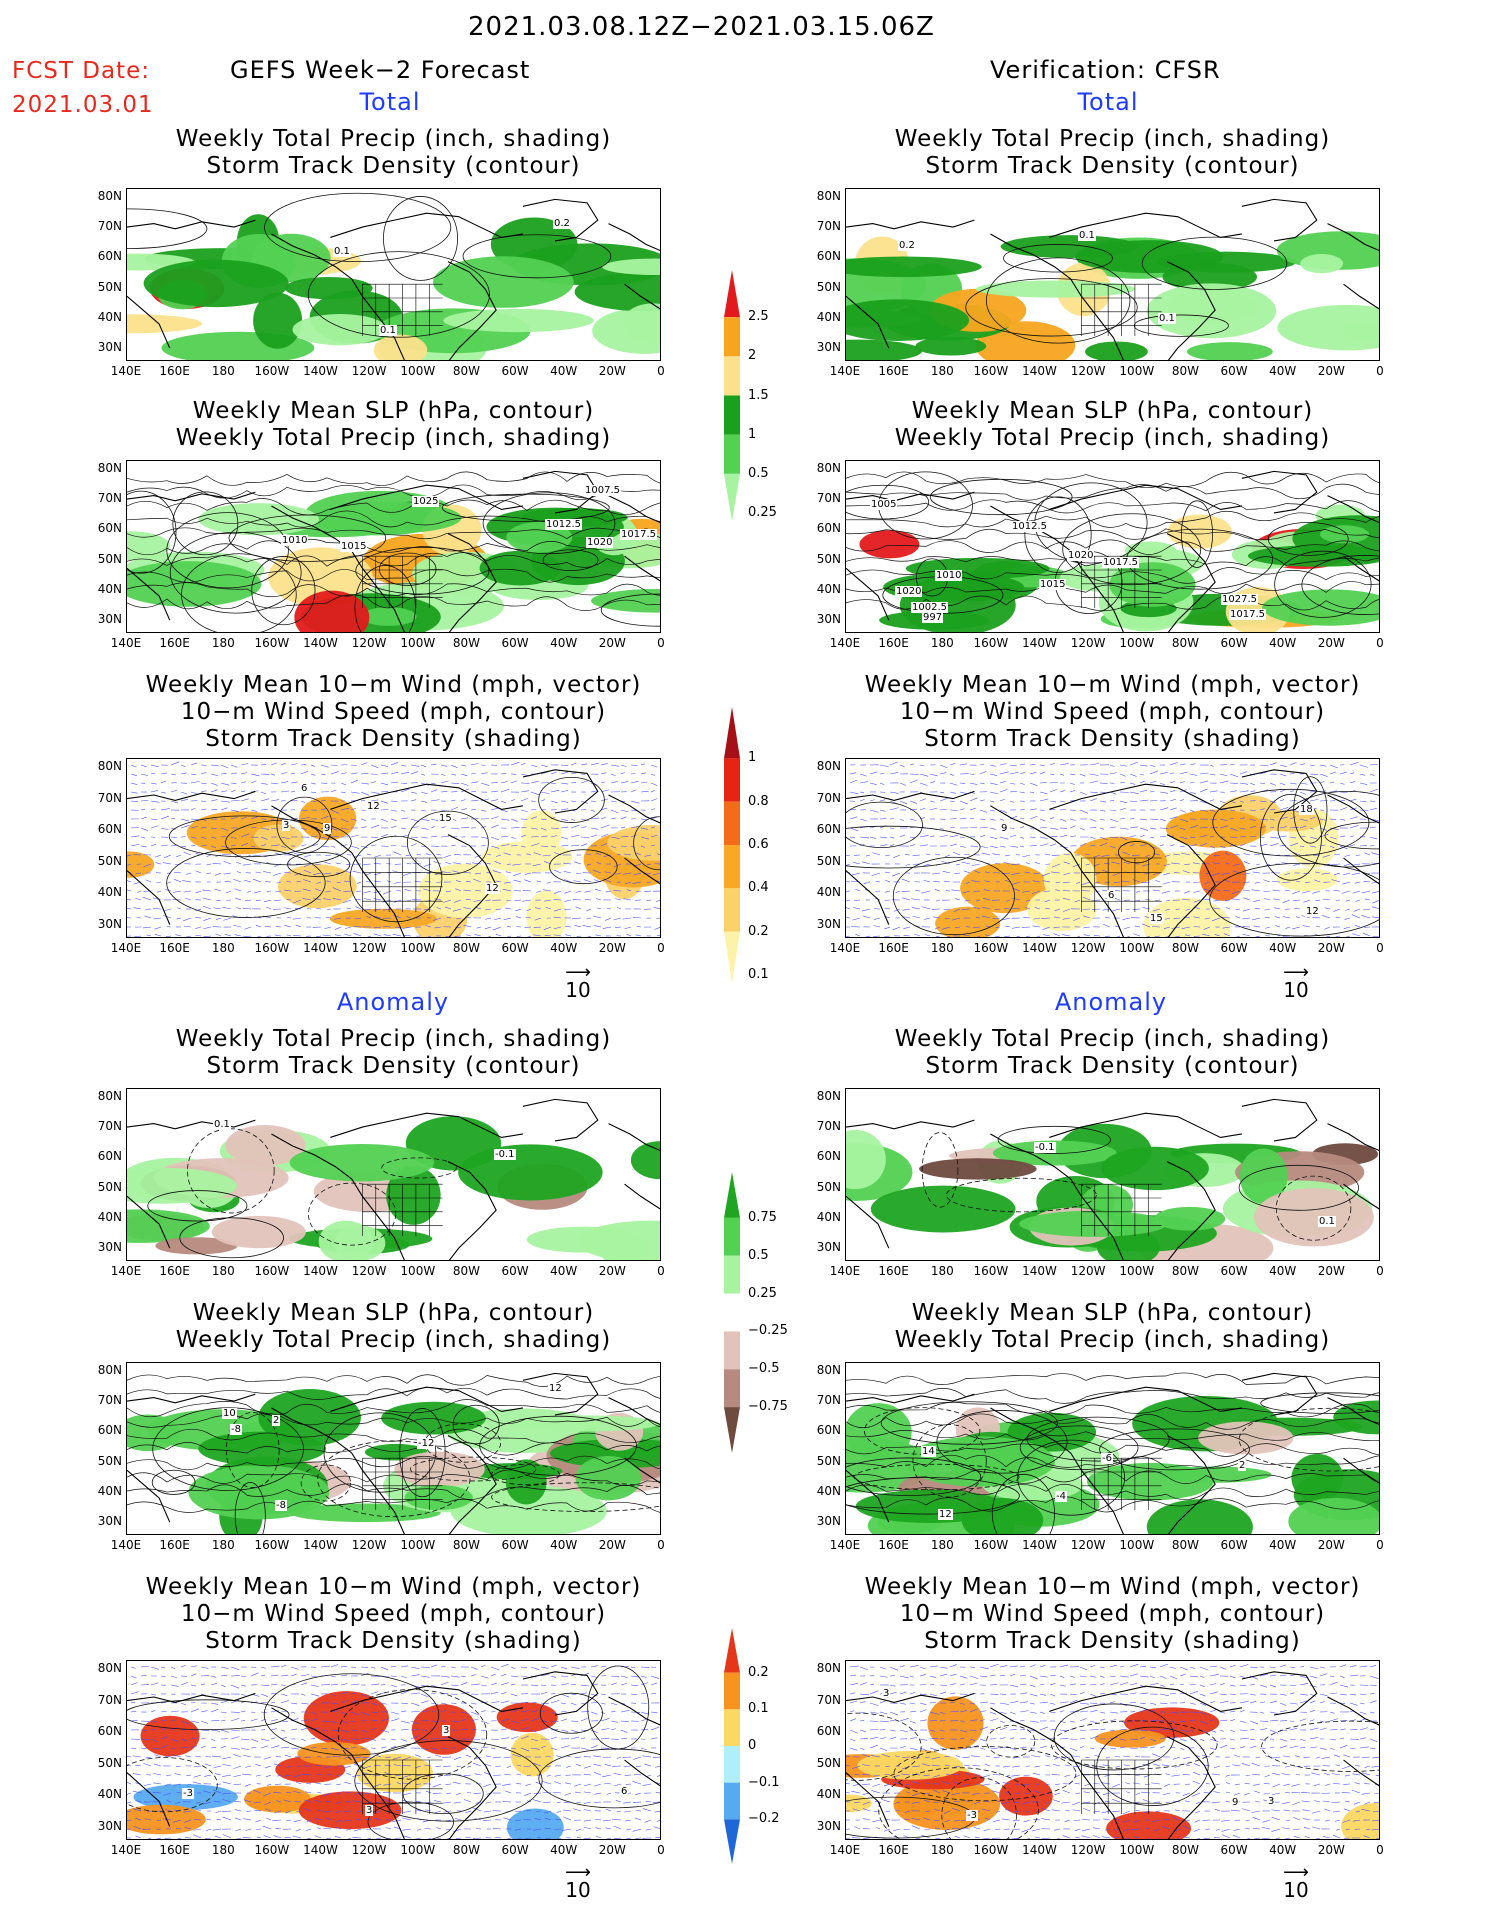 This screenshot has height=1925, width=1487. What do you see at coordinates (228, 1449) in the screenshot?
I see `contour-line` at bounding box center [228, 1449].